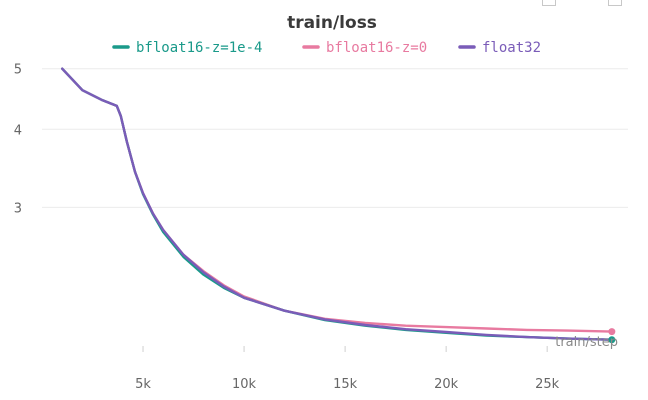 This screenshot has height=400, width=648. I want to click on legend-item-2: float32, so click(499, 48).